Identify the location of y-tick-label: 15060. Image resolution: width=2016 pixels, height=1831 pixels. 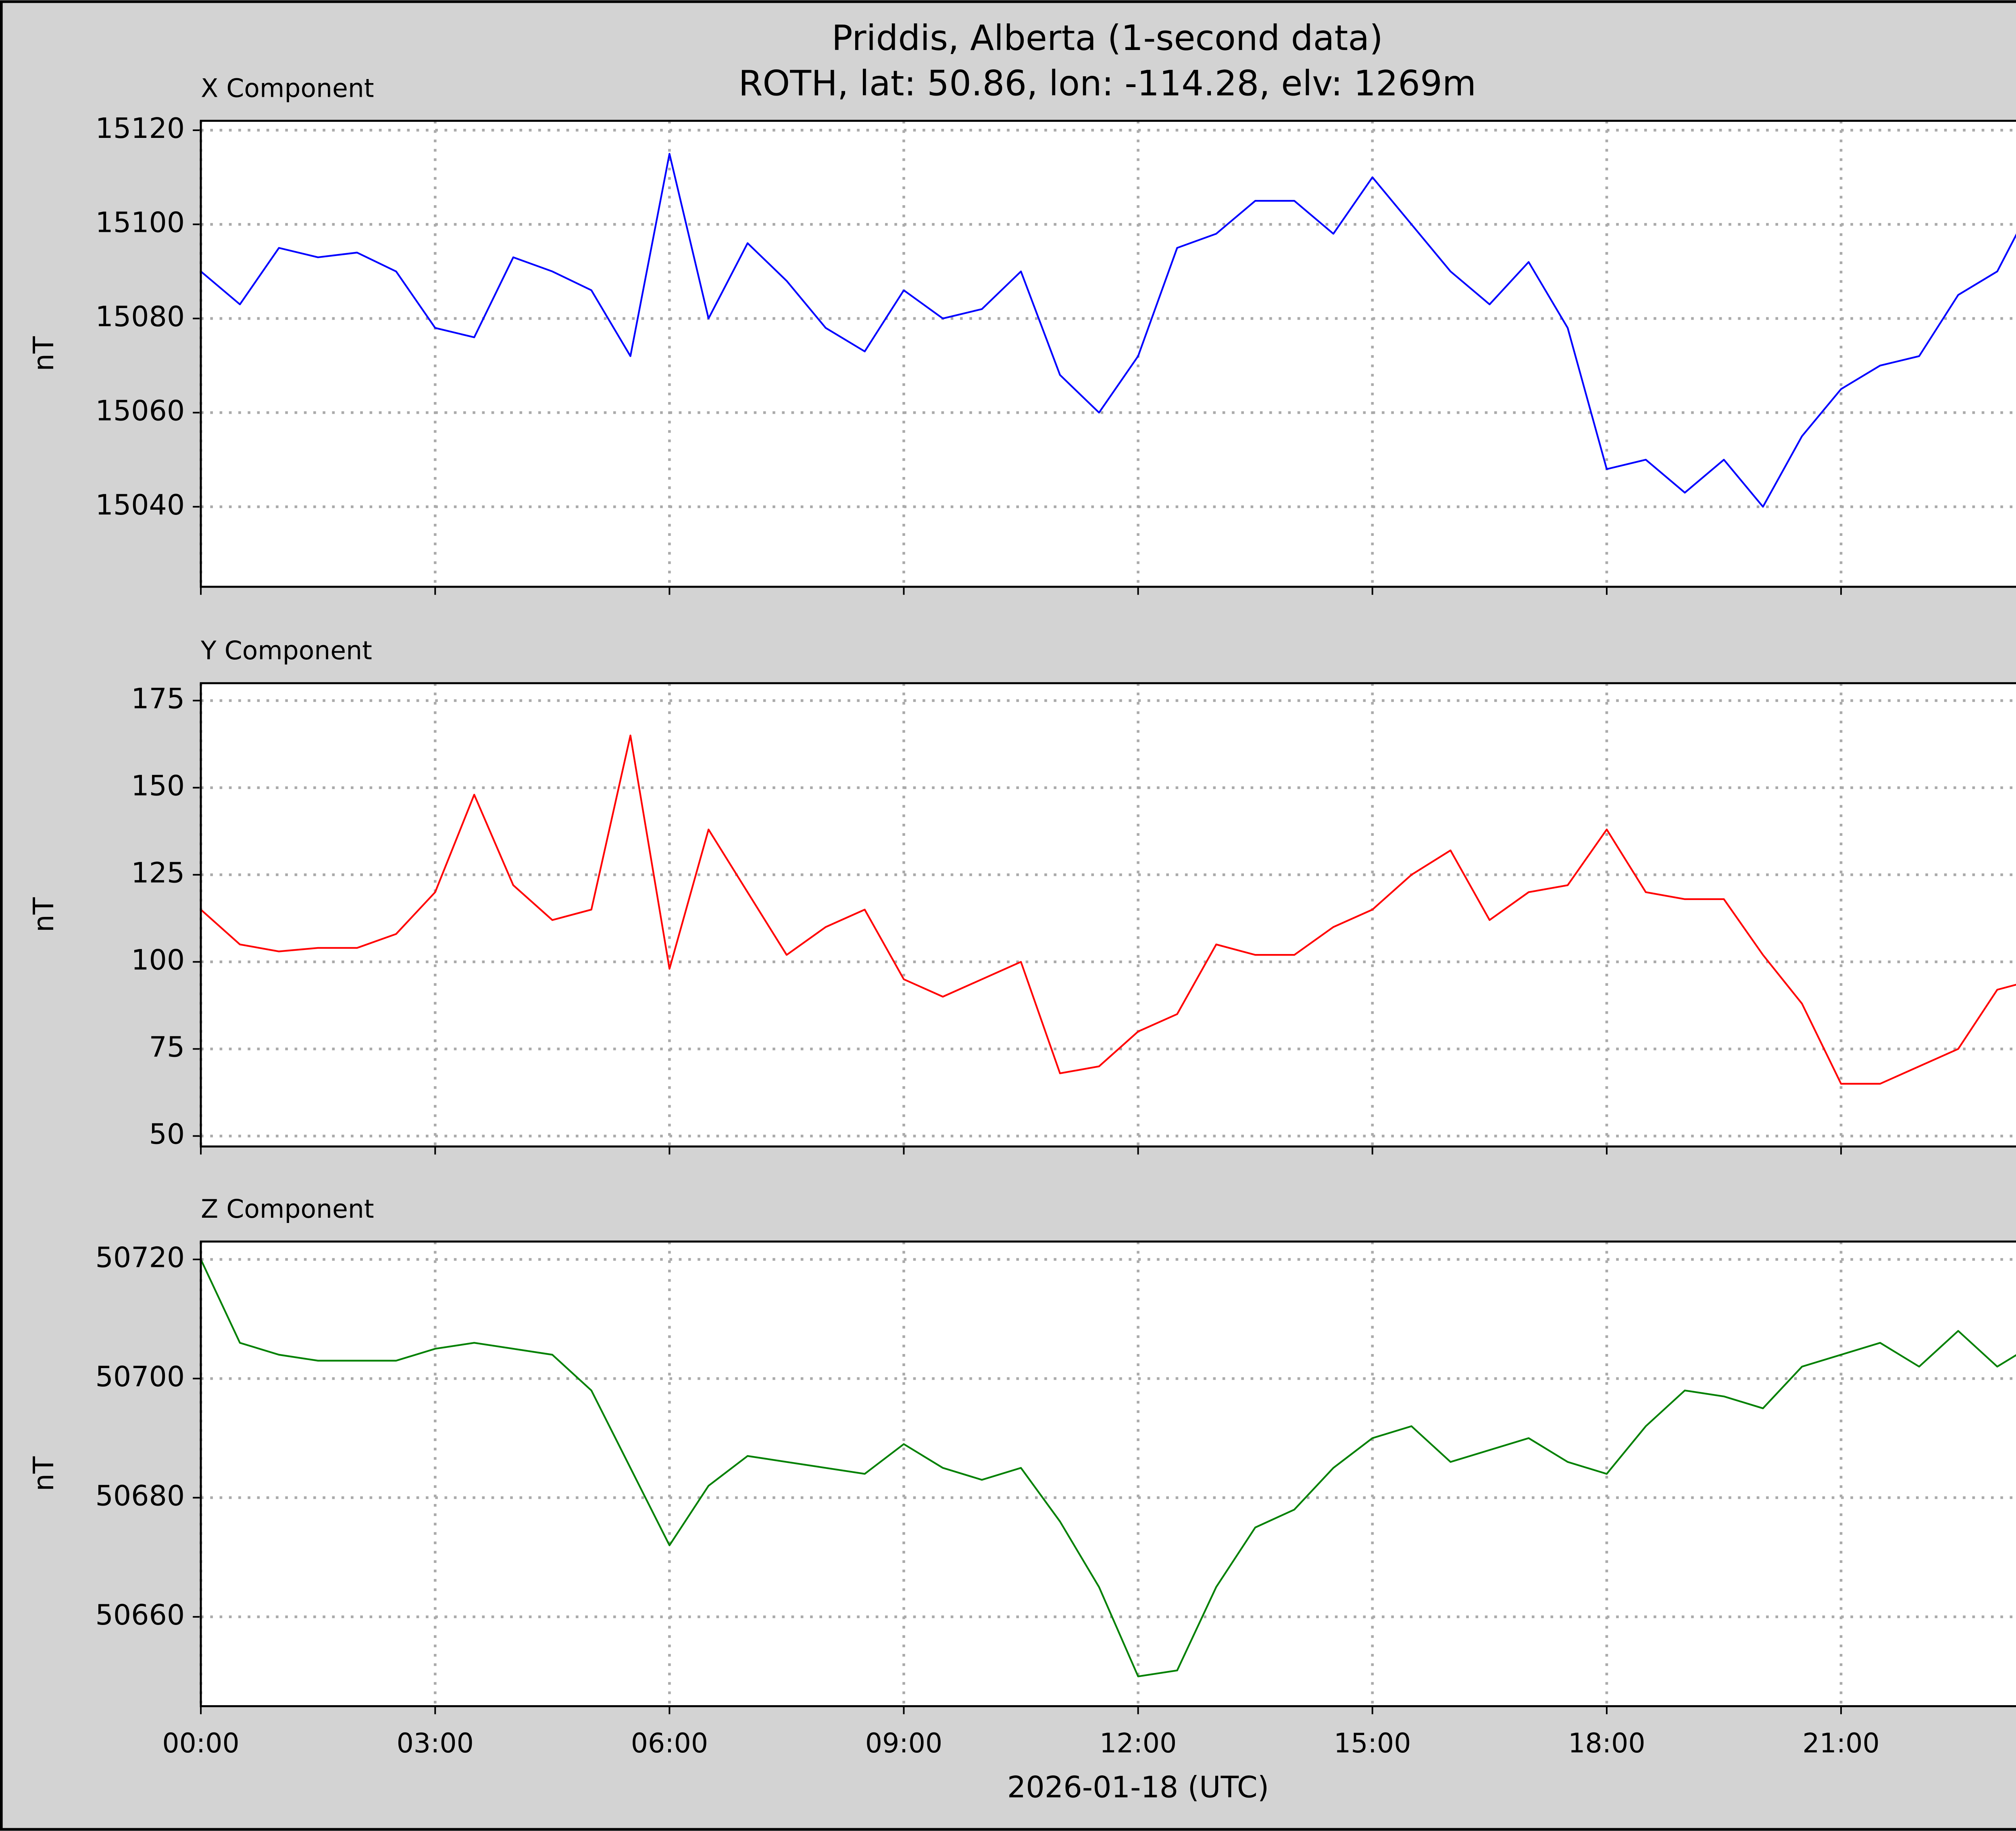
(140, 410).